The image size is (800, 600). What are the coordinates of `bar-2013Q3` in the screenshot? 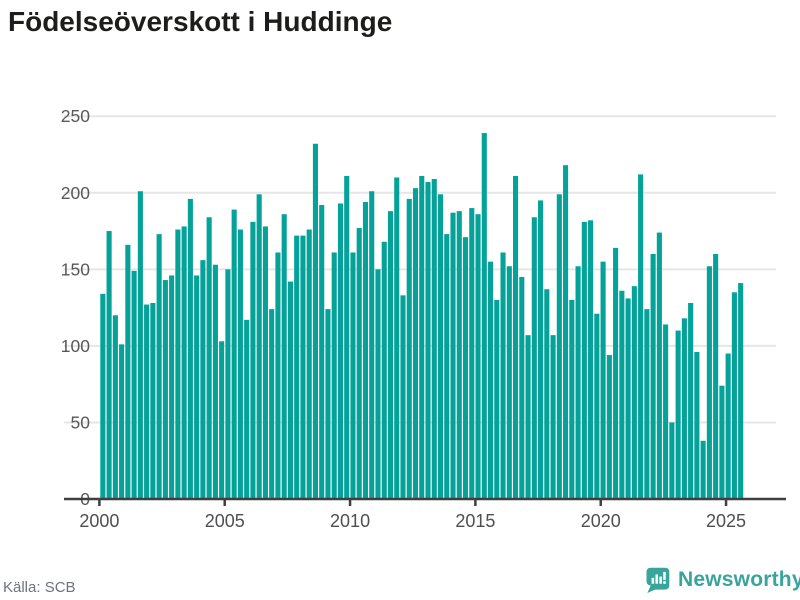 It's located at (440, 347).